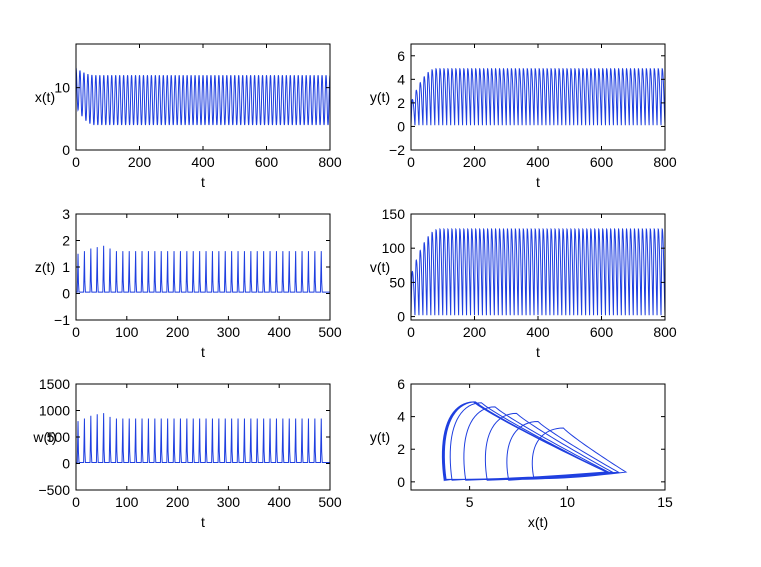  Describe the element at coordinates (59, 437) in the screenshot. I see `y-tick-label: 500` at that location.